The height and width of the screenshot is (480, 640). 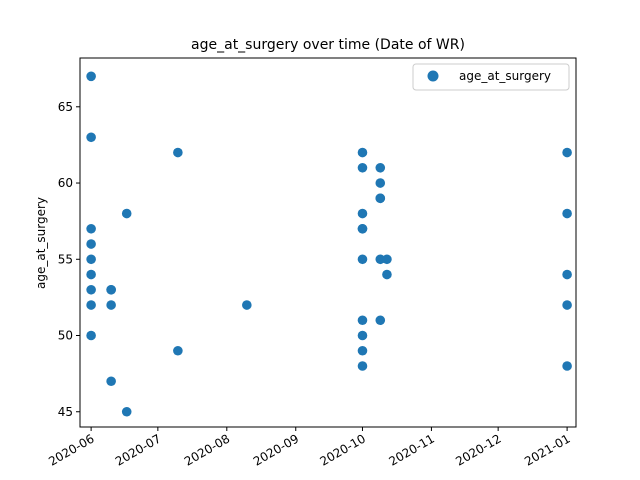 I want to click on y-tick-label: 50, so click(x=65, y=336).